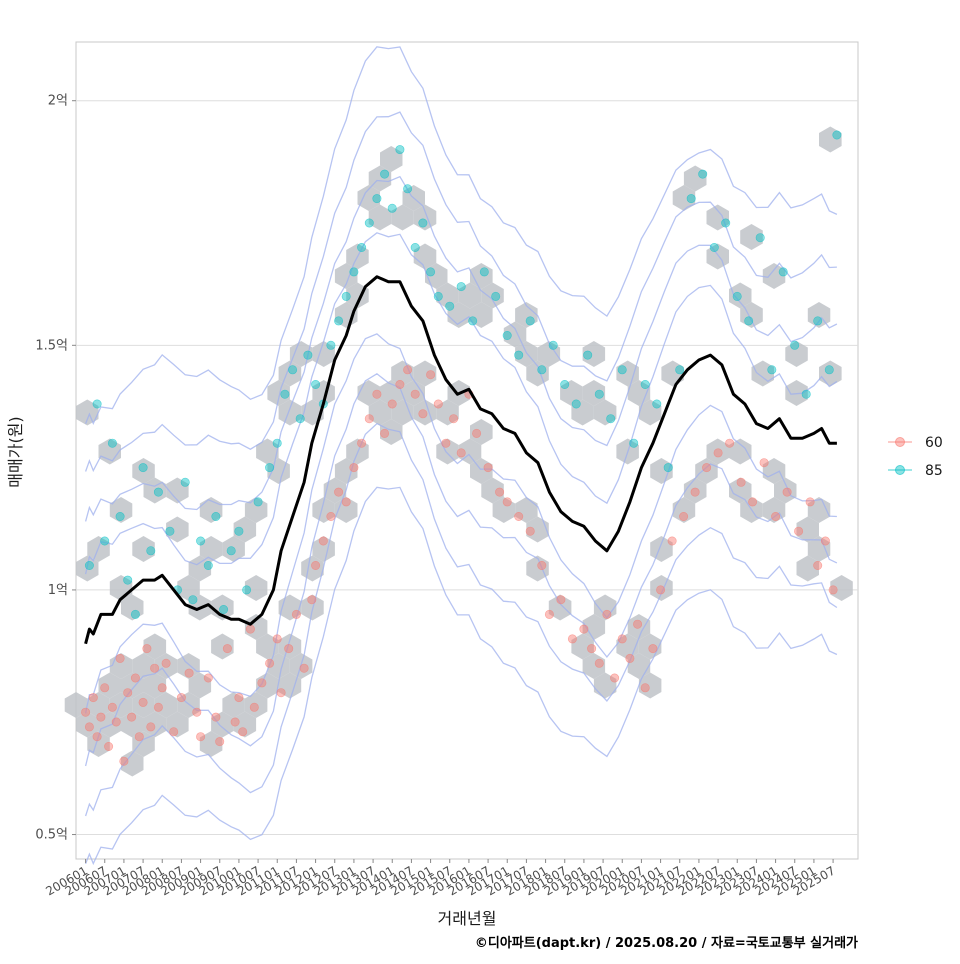 The height and width of the screenshot is (964, 960). I want to click on y-axis-title: 매매가(원), so click(15, 451).